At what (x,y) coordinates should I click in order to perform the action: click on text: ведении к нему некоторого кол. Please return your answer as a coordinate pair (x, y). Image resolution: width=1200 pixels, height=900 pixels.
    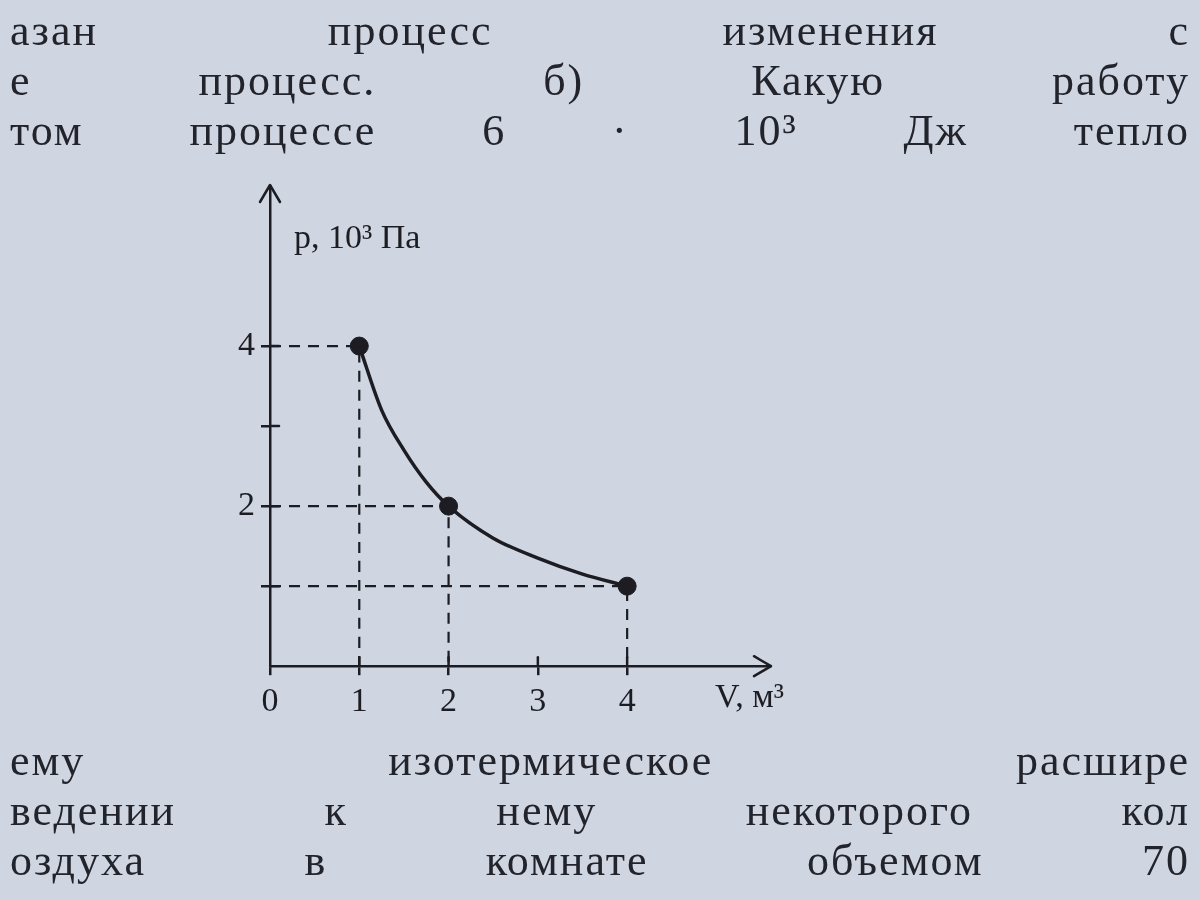
    Looking at the image, I should click on (600, 811).